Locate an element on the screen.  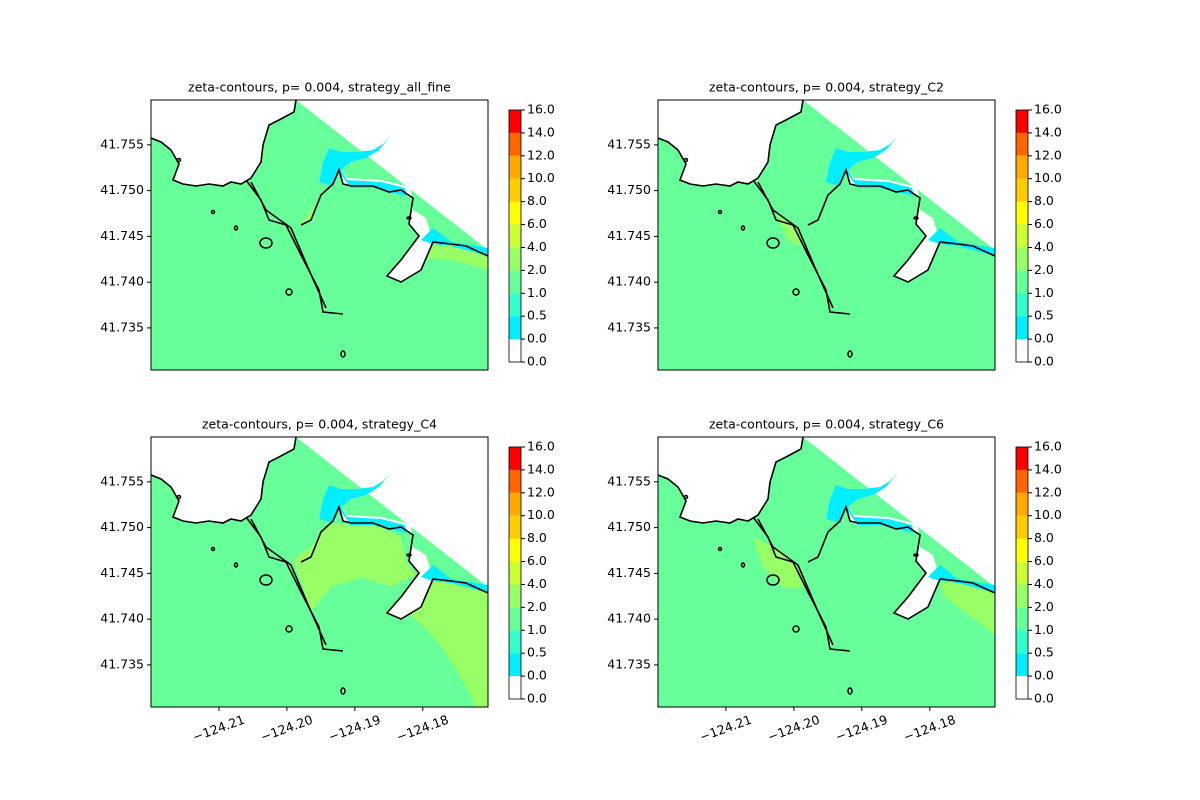
colorbar-tick-label: 4.0 is located at coordinates (537, 246).